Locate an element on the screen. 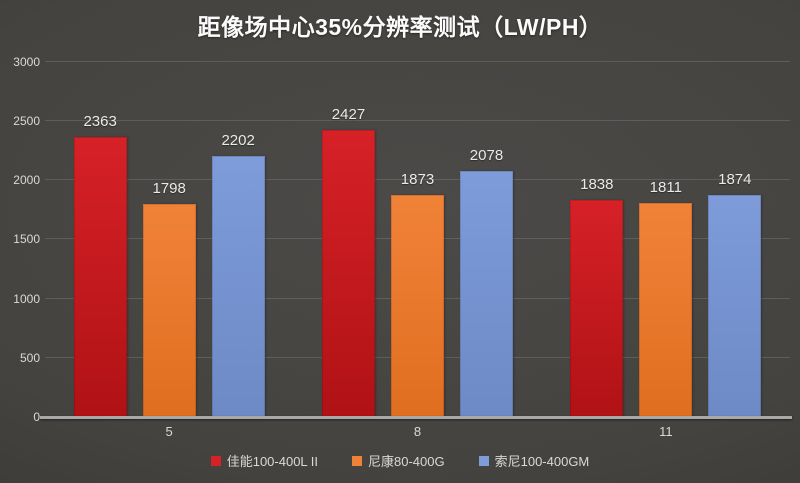 The image size is (800, 483). bar-value-label: 1798 is located at coordinates (169, 188).